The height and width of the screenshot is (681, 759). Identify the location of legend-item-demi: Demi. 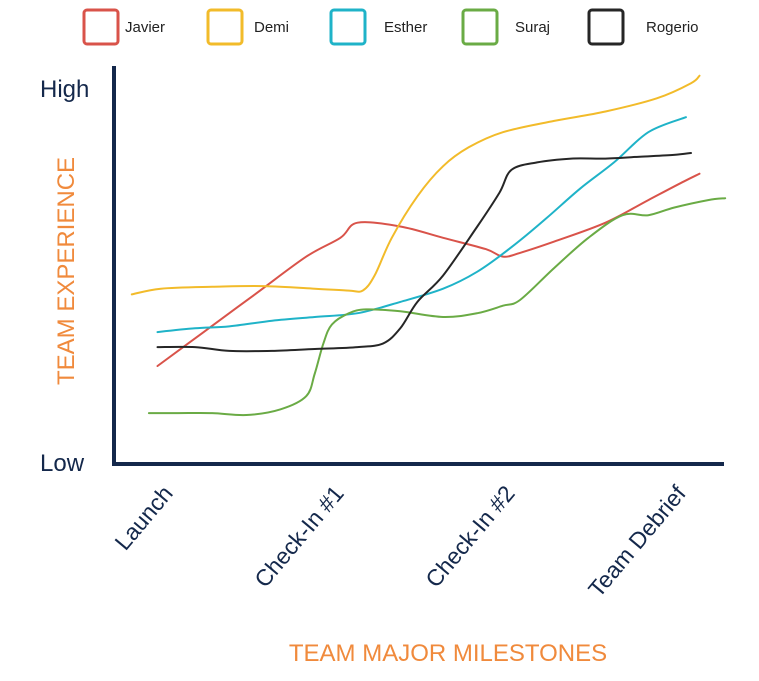
(247, 27).